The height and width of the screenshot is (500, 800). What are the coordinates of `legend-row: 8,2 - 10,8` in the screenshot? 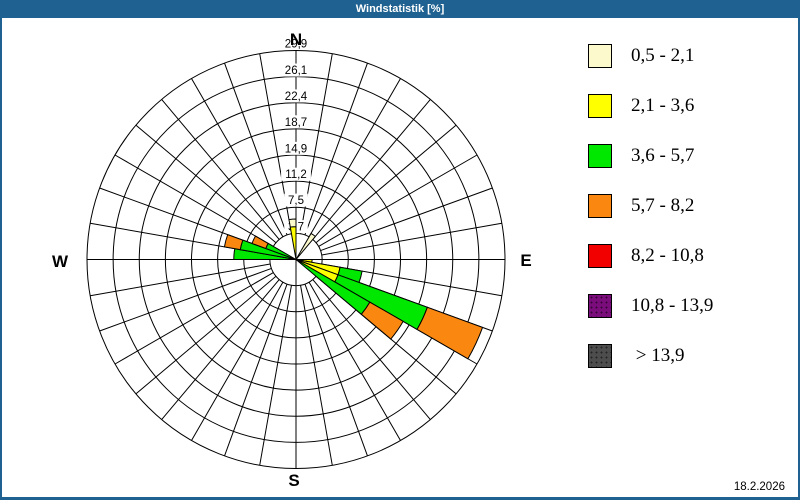 It's located at (650, 256).